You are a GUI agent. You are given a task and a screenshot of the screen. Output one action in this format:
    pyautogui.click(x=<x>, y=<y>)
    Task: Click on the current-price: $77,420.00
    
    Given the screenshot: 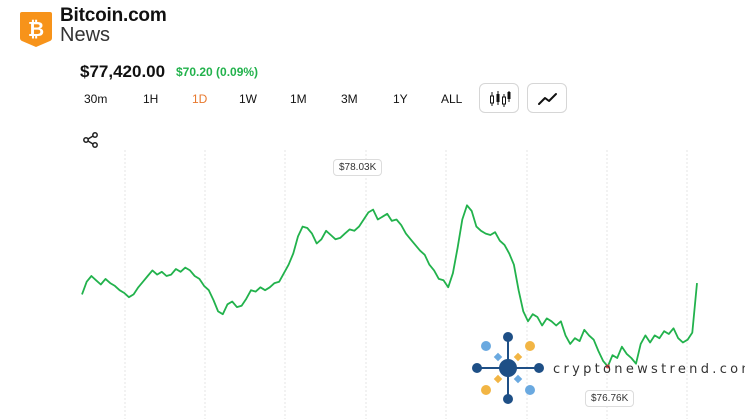 What is the action you would take?
    pyautogui.click(x=123, y=71)
    